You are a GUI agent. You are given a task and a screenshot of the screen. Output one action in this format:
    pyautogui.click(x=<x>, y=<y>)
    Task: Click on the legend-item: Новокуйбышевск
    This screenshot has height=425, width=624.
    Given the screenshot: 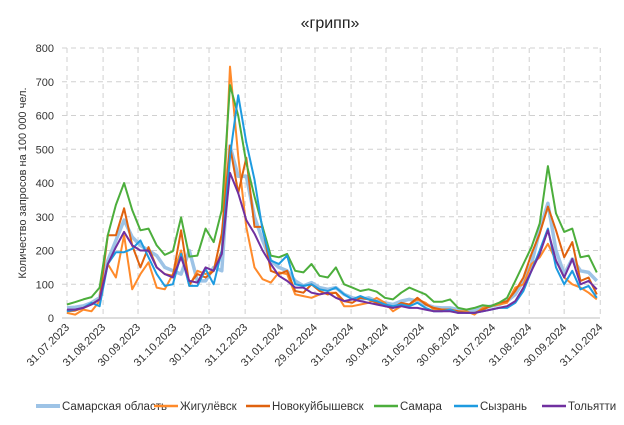 What is the action you would take?
    pyautogui.click(x=305, y=407)
    